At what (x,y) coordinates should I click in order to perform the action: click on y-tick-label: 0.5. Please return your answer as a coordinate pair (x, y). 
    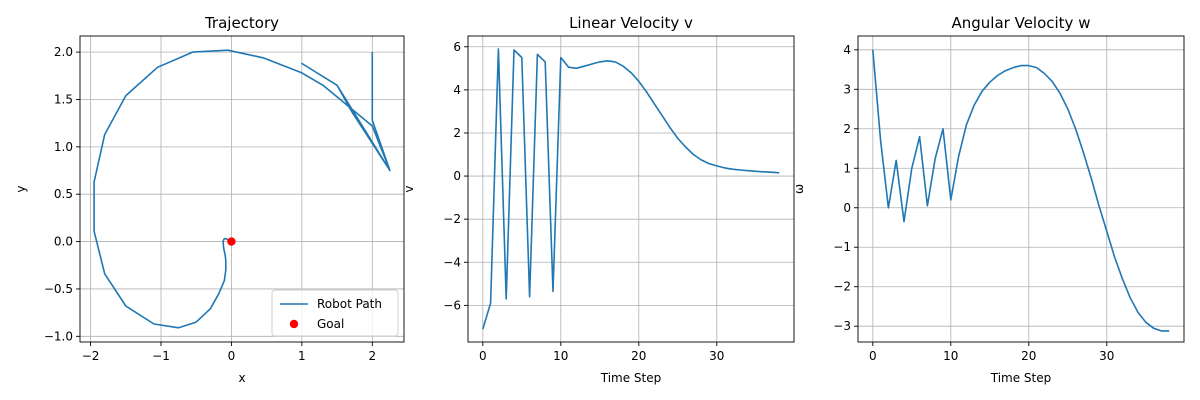
    Looking at the image, I should click on (63, 194).